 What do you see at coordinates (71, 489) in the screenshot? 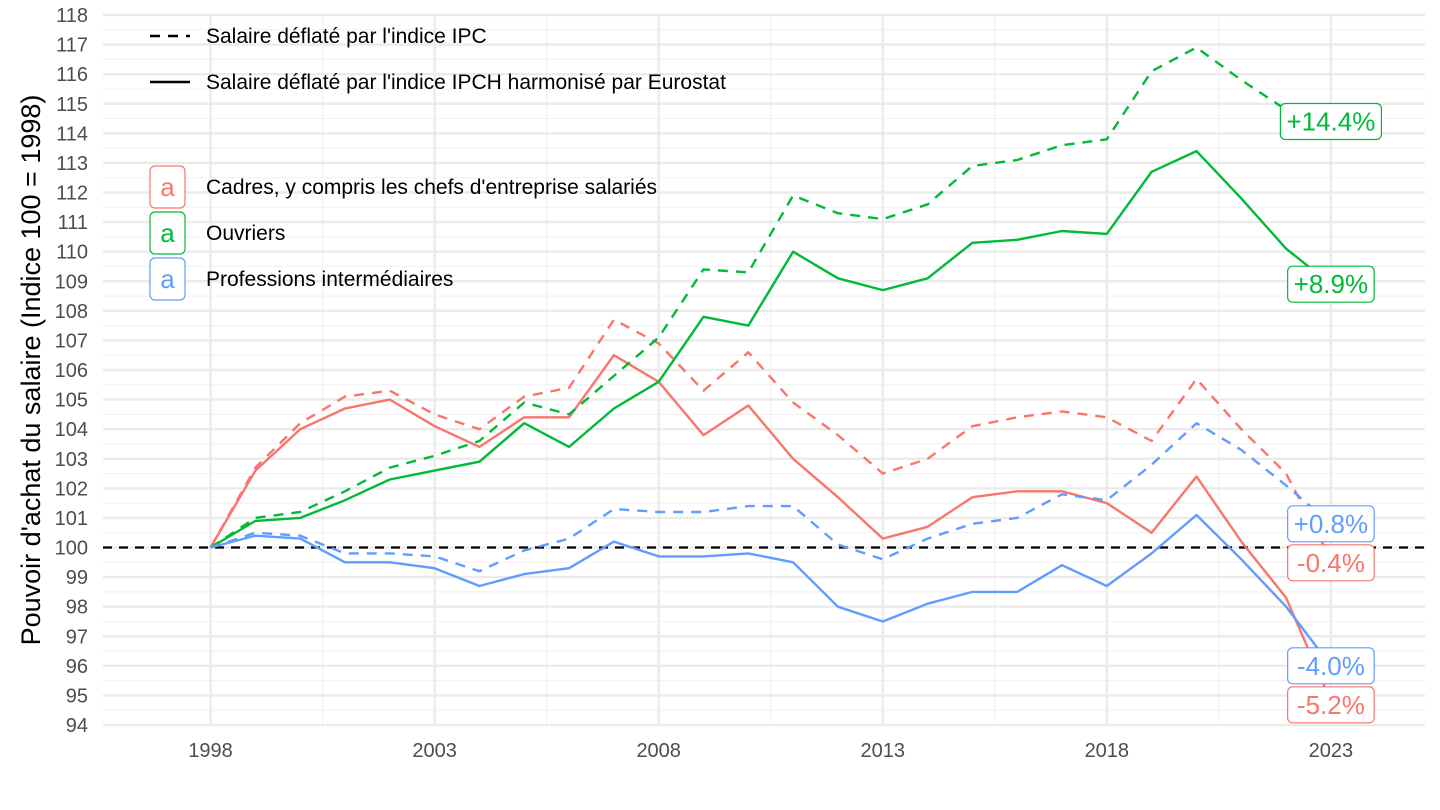
I see `y-tick-label: 102` at bounding box center [71, 489].